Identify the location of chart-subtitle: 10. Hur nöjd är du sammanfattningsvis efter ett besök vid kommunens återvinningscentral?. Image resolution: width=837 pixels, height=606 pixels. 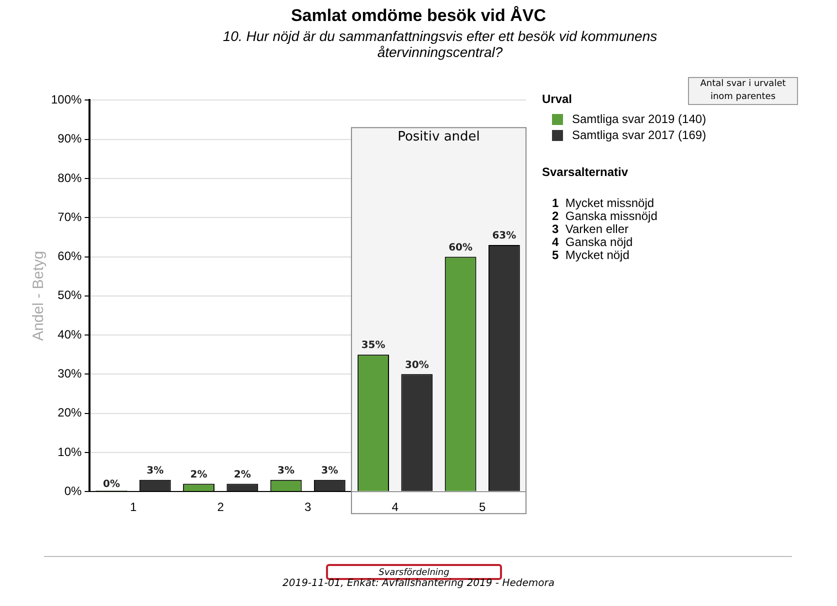
(440, 44).